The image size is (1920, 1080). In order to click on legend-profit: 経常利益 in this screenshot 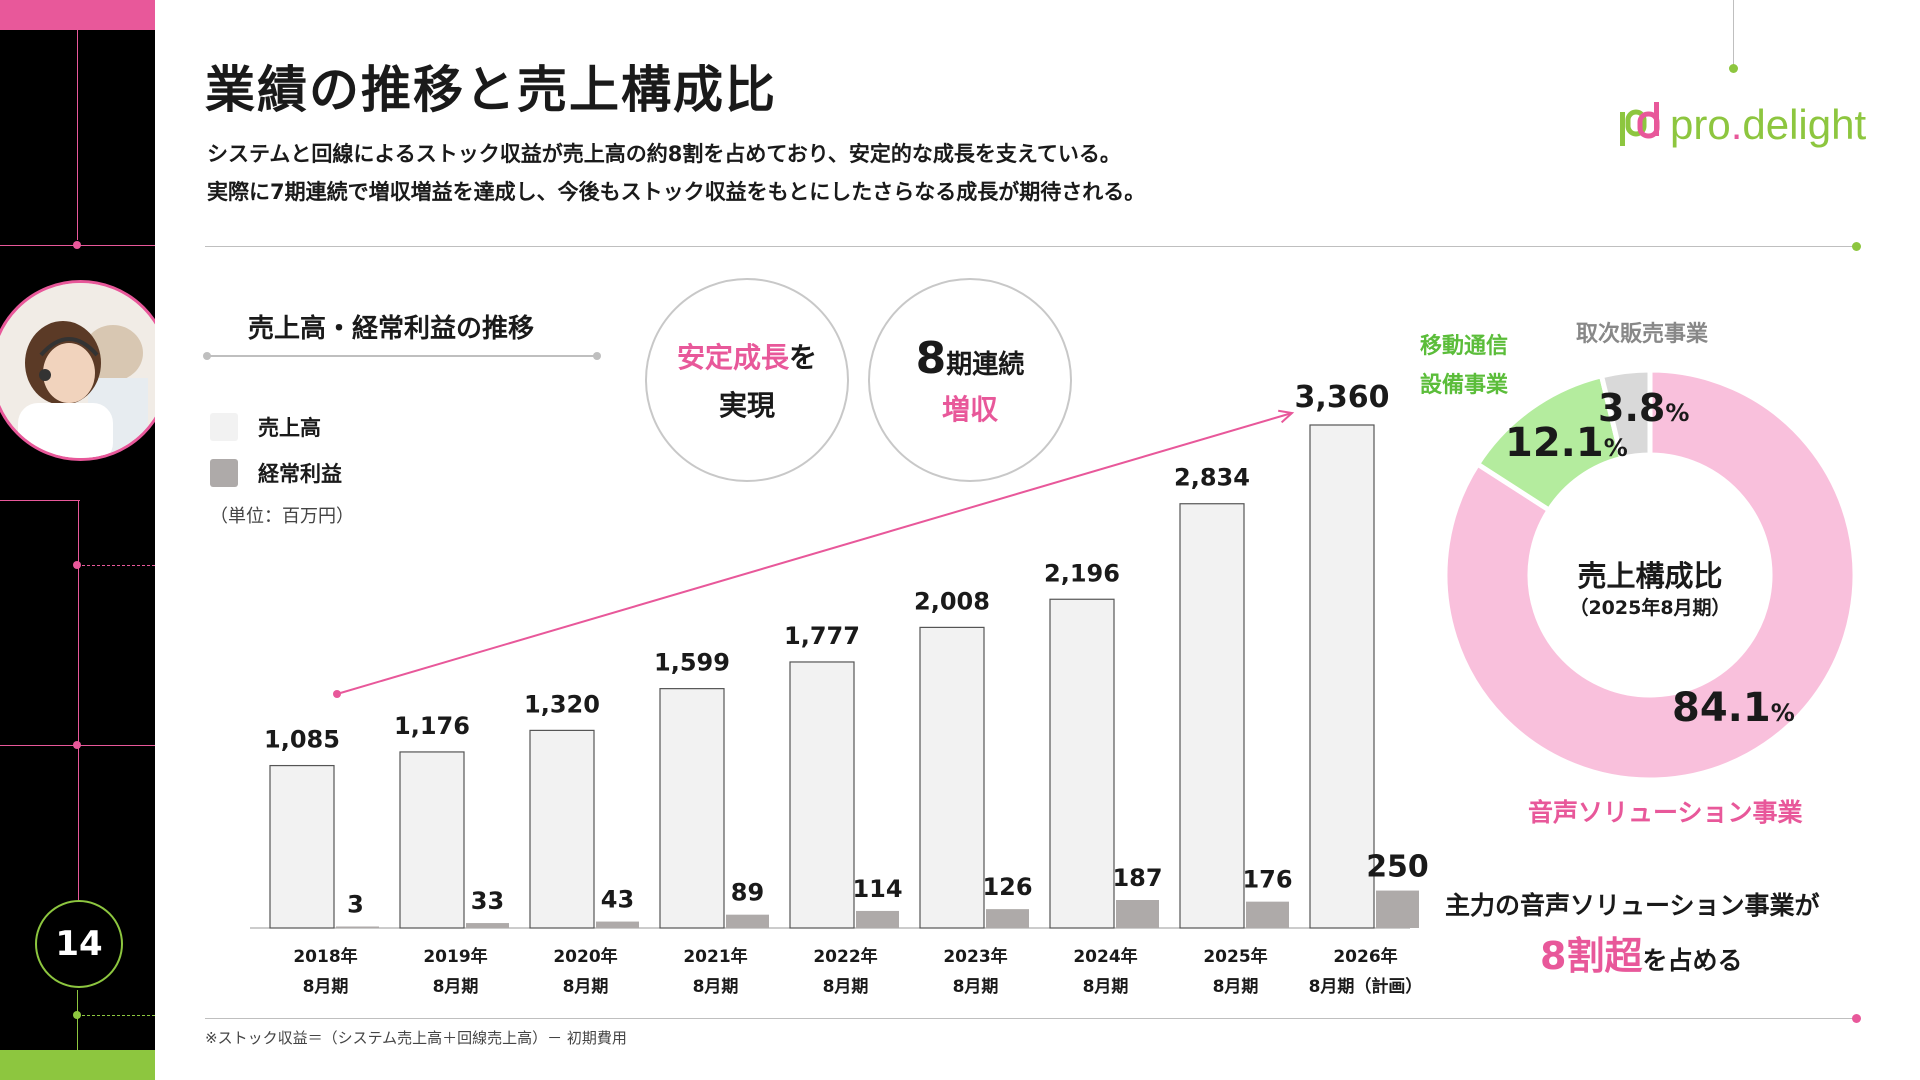, I will do `click(276, 473)`.